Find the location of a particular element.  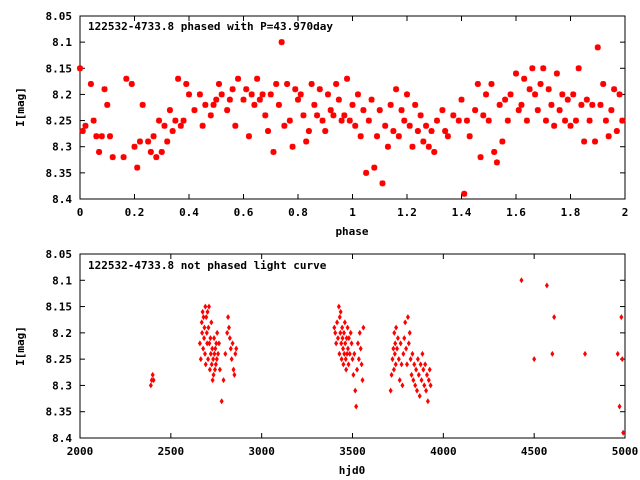

y-tick-label: 8.25 is located at coordinates (59, 359).